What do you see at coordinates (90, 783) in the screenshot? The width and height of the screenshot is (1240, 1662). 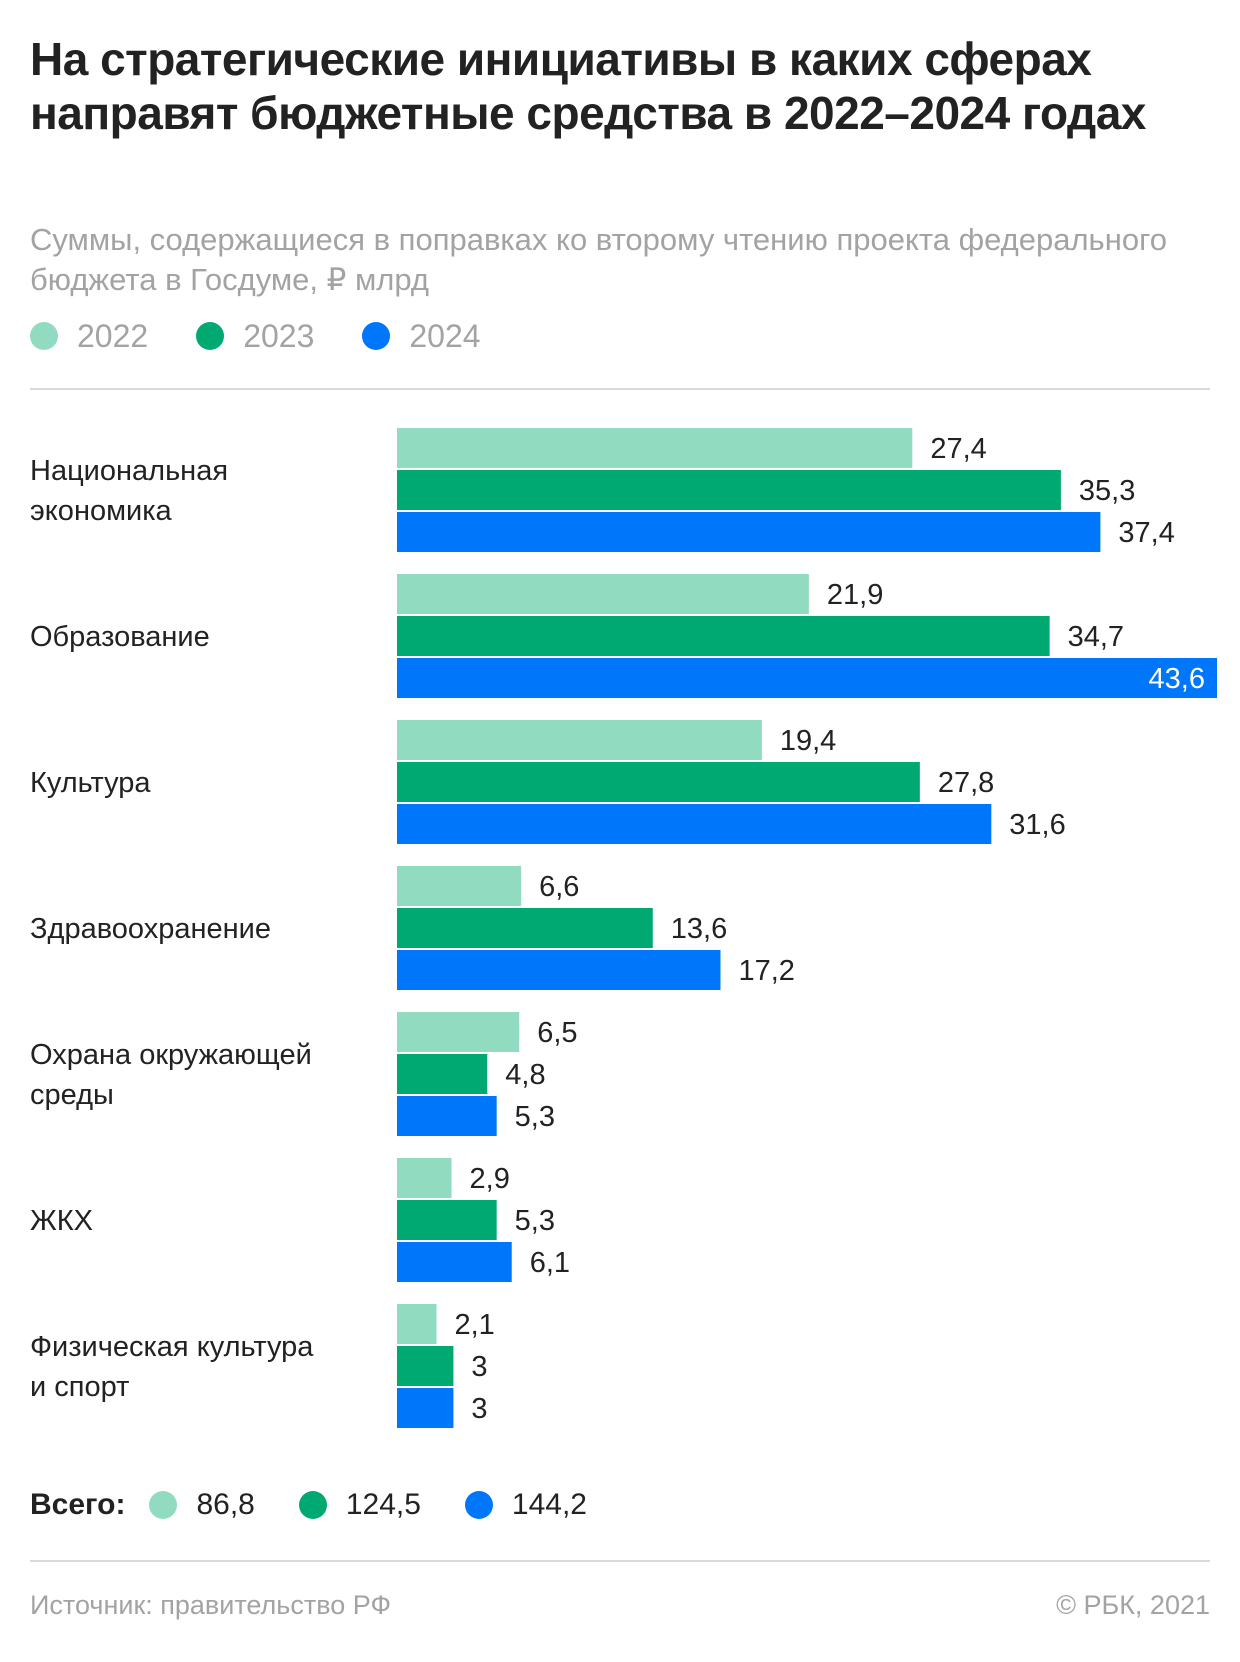 I see `category-label: Культура` at bounding box center [90, 783].